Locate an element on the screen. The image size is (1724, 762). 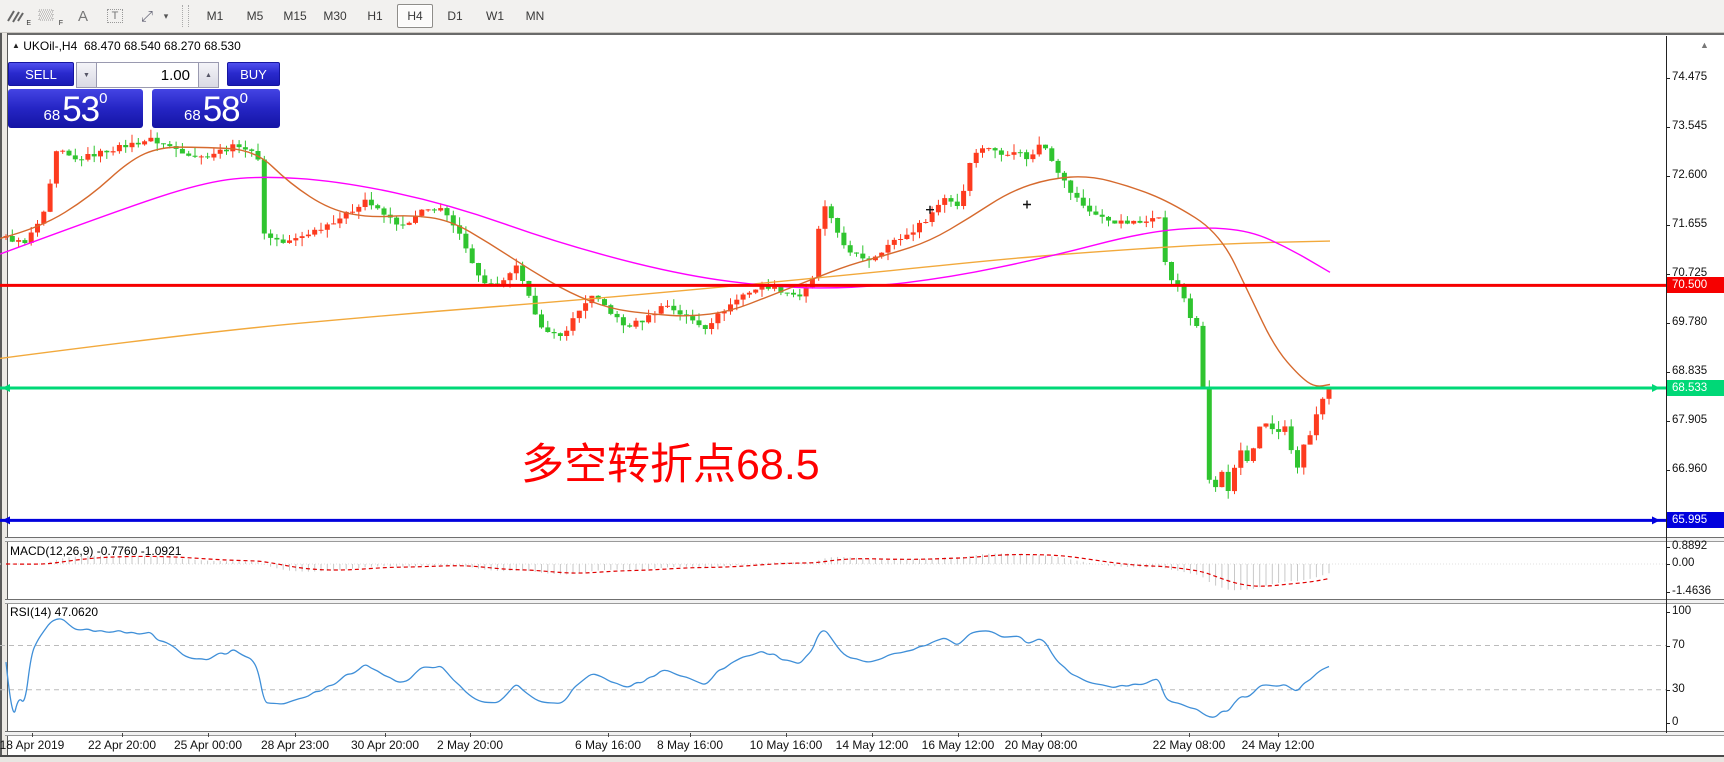
time-axis-label: 14 May 12:00 is located at coordinates (872, 745).